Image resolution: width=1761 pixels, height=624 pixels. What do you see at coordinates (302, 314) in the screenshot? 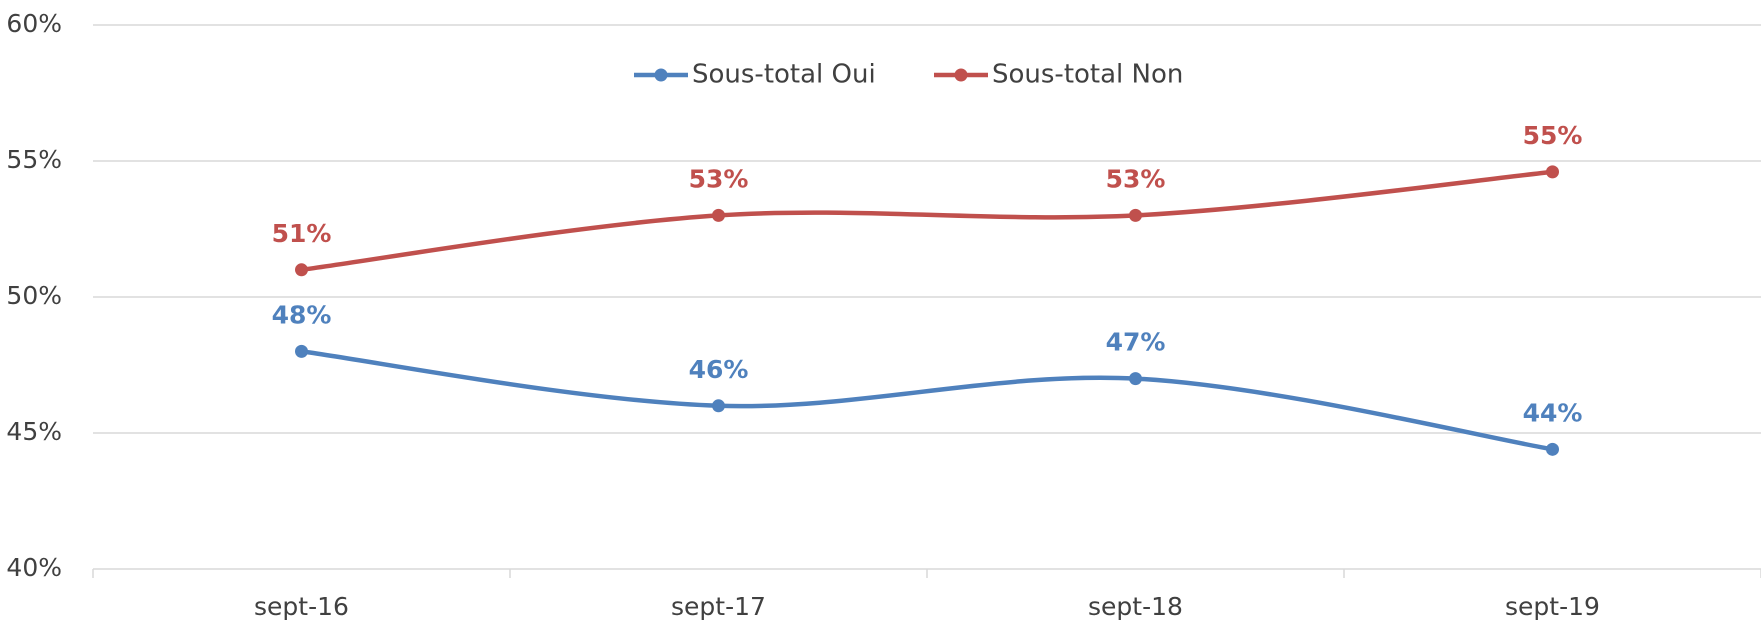
I see `data-label: 48%` at bounding box center [302, 314].